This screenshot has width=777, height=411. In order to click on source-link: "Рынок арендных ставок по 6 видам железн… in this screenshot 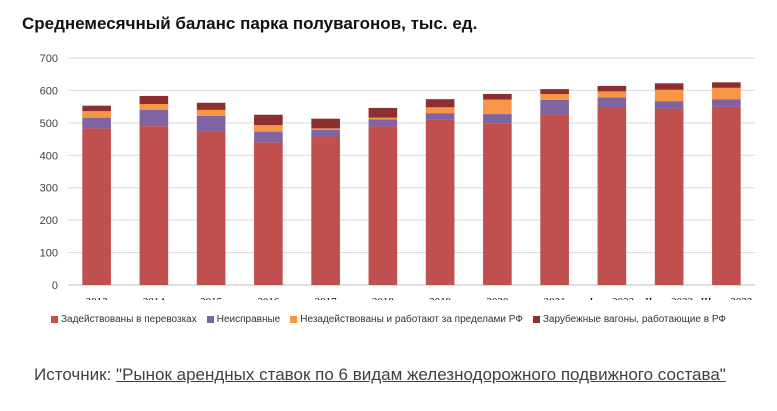, I will do `click(421, 374)`.